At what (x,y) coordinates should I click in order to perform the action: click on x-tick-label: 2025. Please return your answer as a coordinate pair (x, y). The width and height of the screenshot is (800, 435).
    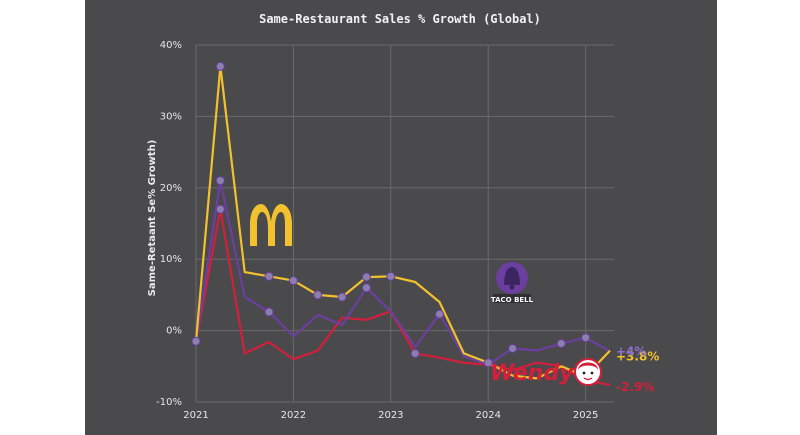
    Looking at the image, I should click on (585, 415).